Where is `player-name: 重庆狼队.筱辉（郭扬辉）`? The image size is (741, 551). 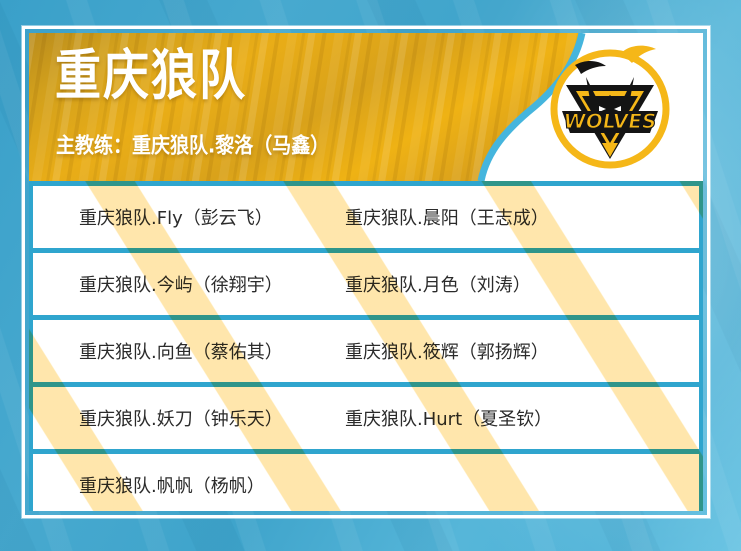
player-name: 重庆狼队.筱辉（郭扬辉） is located at coordinates (447, 352).